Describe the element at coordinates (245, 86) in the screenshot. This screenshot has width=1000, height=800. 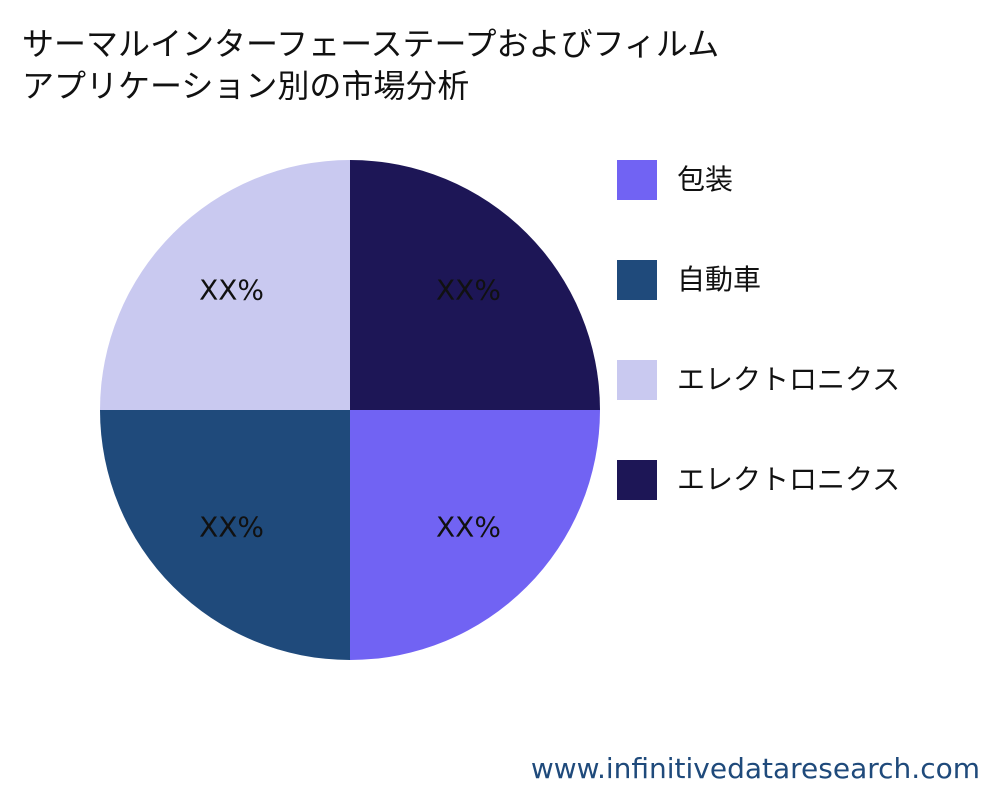
I see `chart-title: アプリケーション別の市場分析` at that location.